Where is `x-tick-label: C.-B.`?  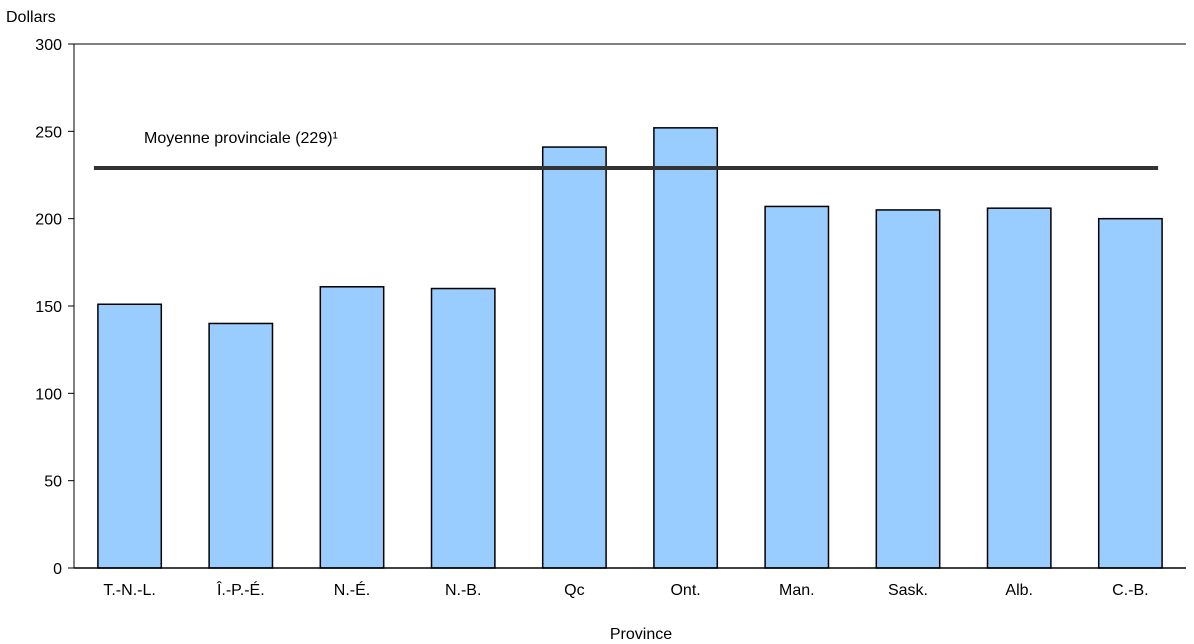
x-tick-label: C.-B. is located at coordinates (1130, 590).